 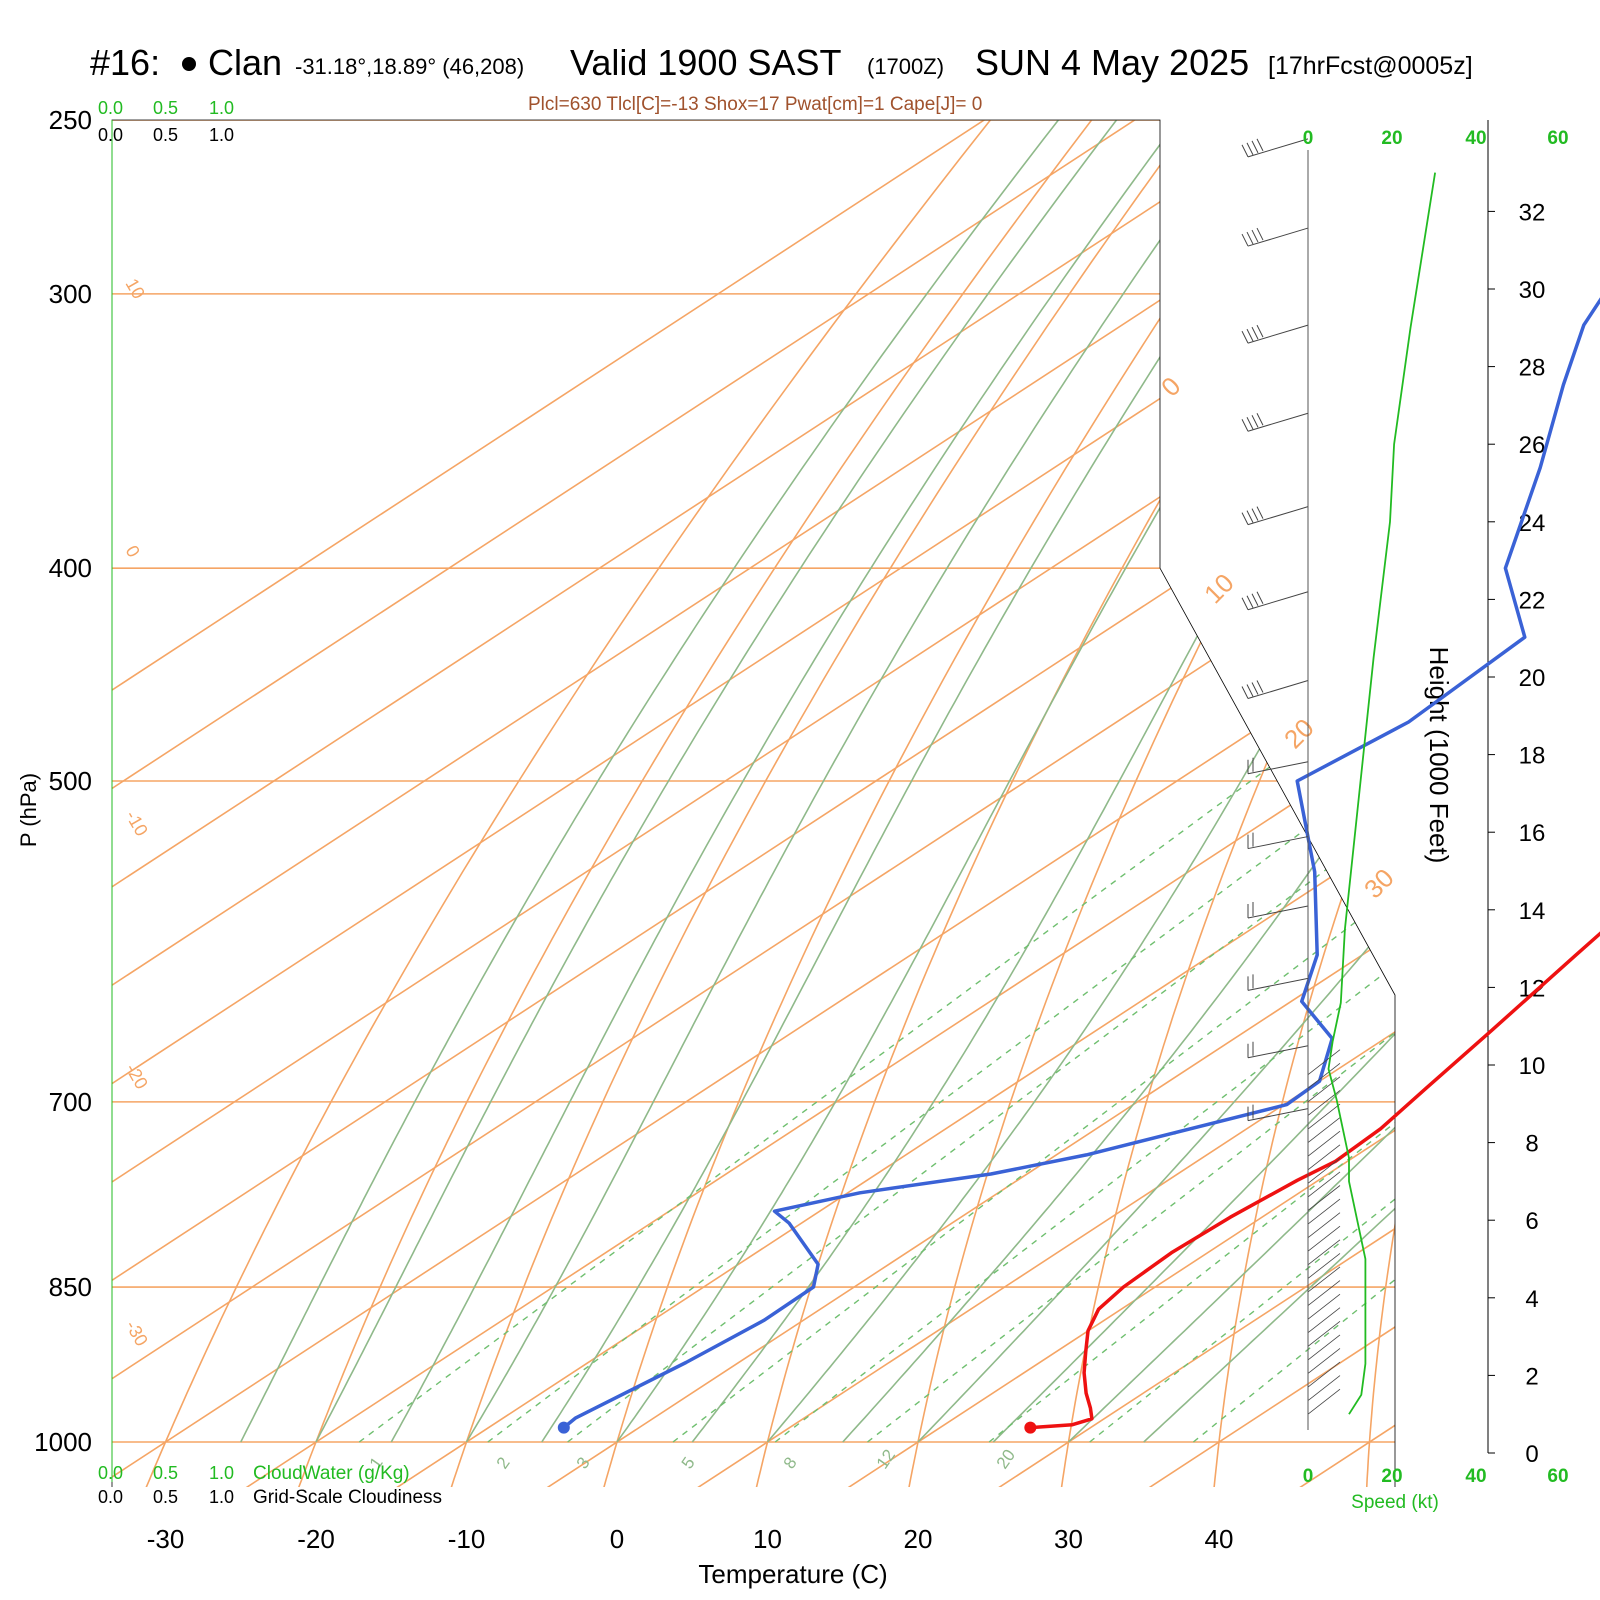 I want to click on moist-adiabat-line, so click(x=1269, y=781).